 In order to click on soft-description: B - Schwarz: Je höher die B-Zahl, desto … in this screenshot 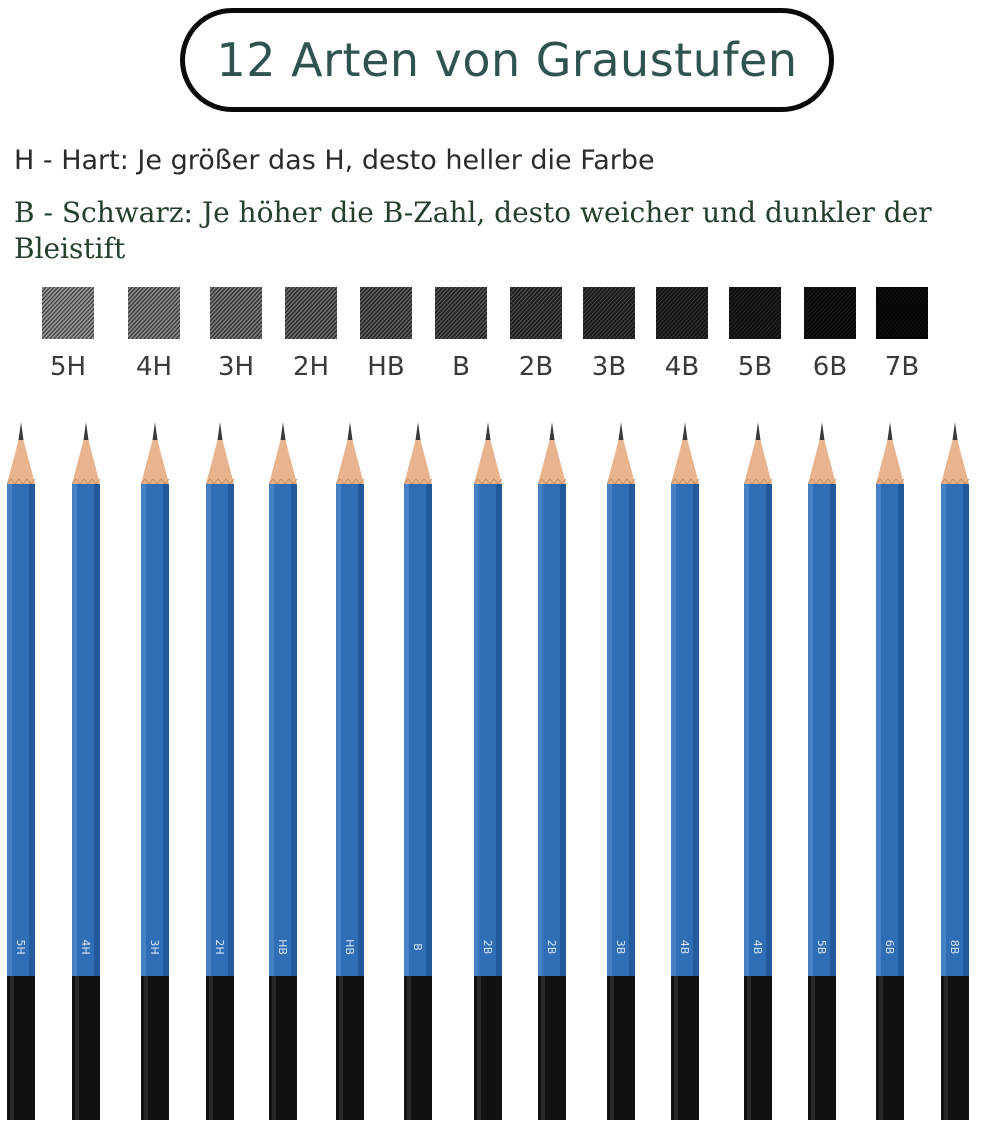, I will do `click(473, 230)`.